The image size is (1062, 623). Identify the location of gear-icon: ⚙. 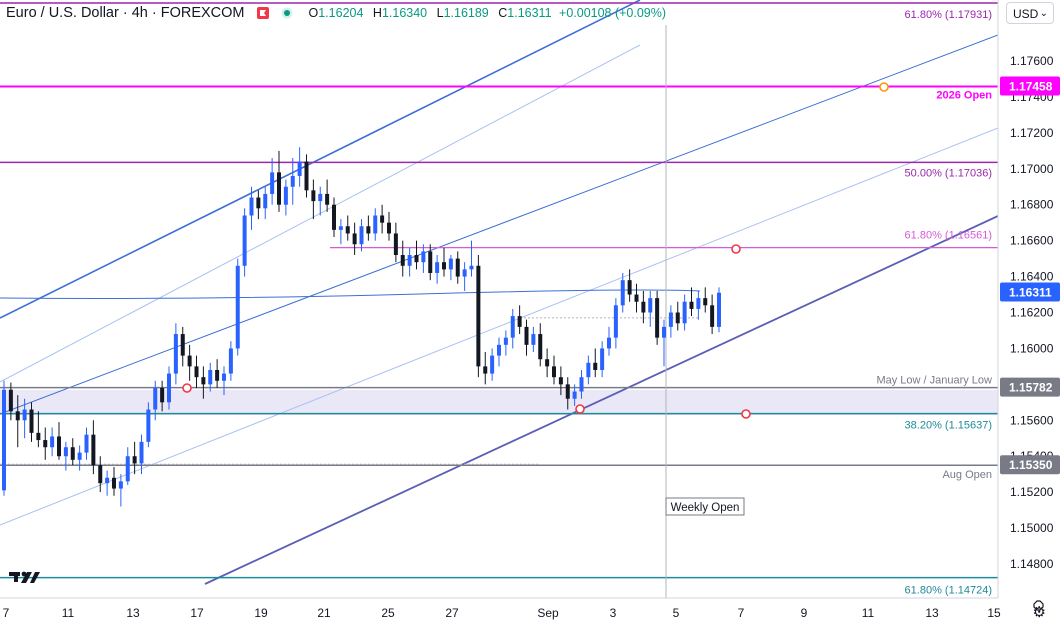
(1039, 612).